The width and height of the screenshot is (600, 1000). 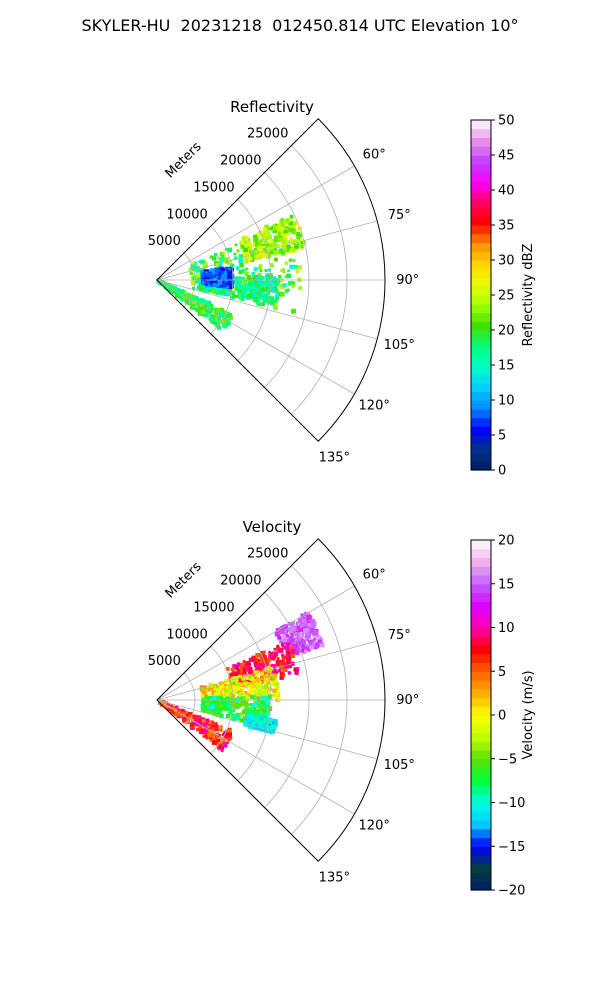 What do you see at coordinates (374, 575) in the screenshot?
I see `azimuth-tick-label: 60°` at bounding box center [374, 575].